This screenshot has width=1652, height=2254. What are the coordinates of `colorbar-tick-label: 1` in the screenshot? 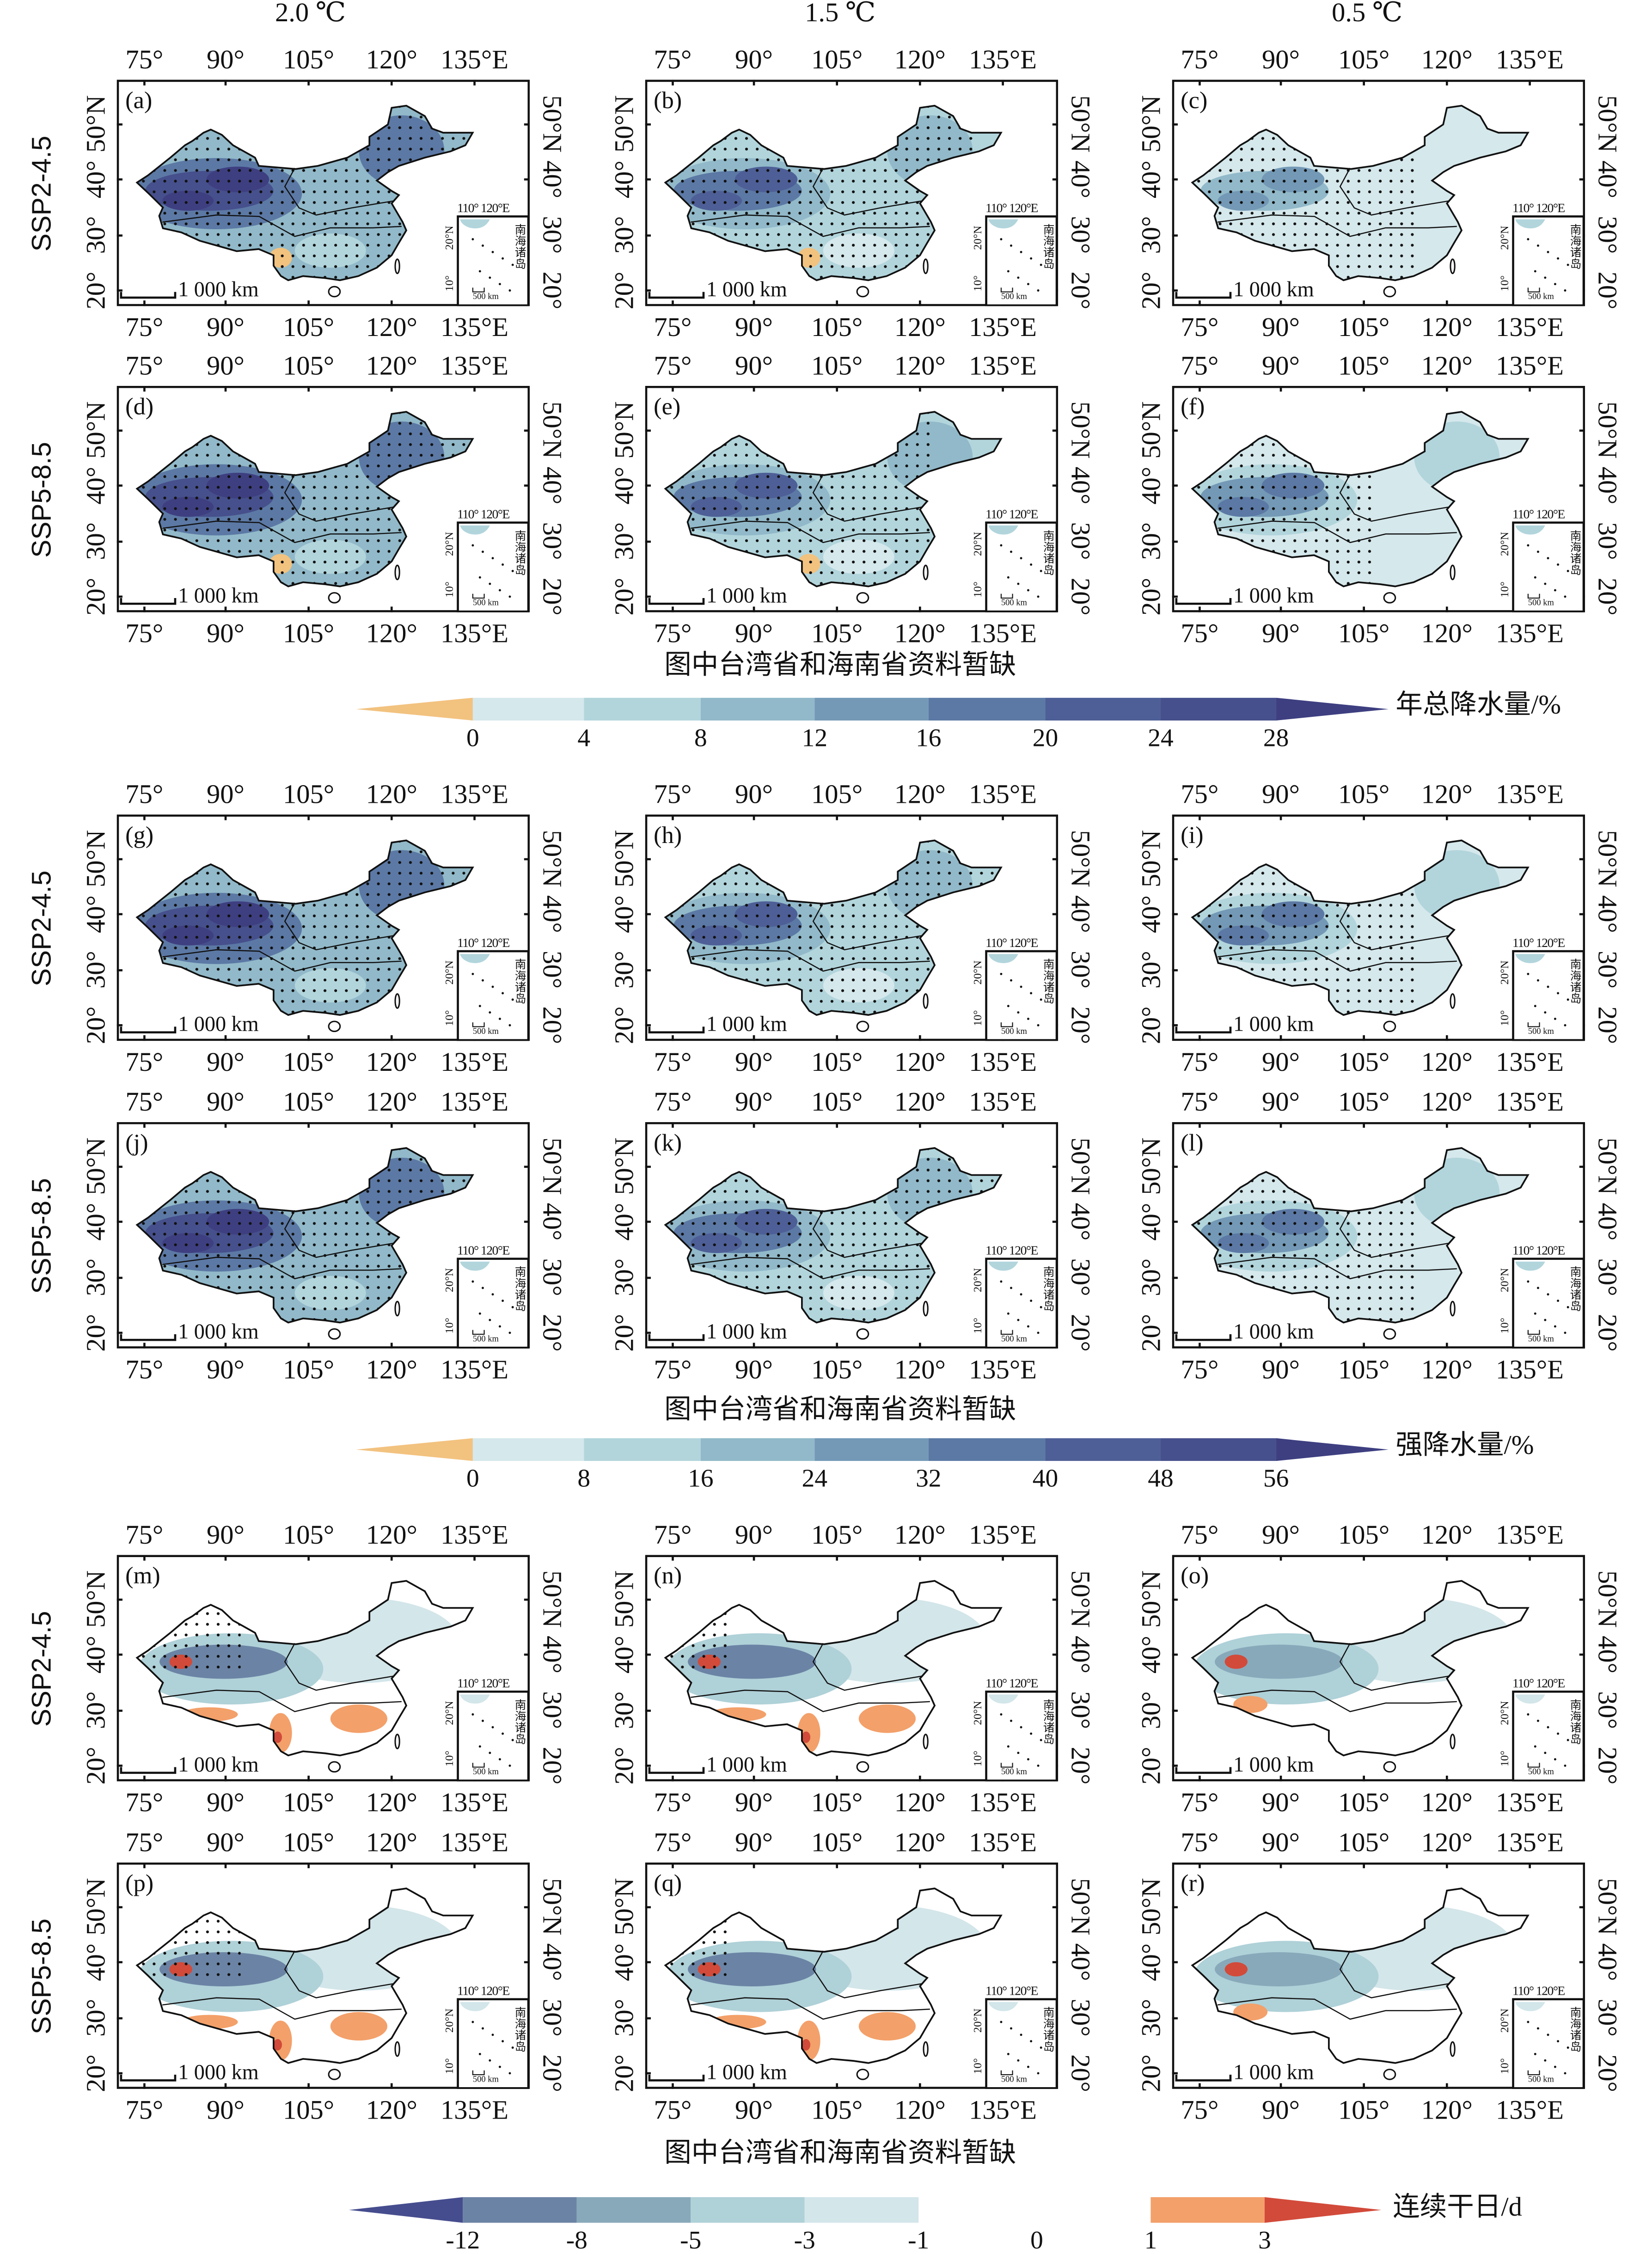 It's located at (1150, 2239).